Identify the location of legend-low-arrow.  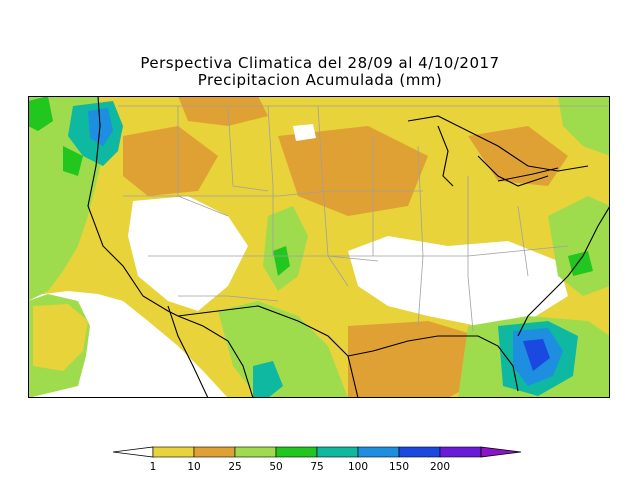
(133, 452).